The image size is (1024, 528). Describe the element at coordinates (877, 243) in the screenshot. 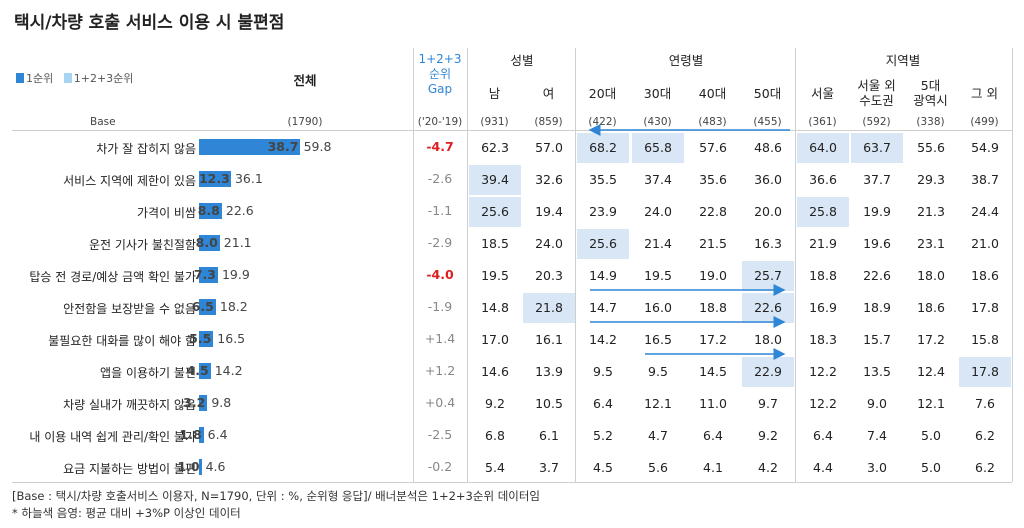

I see `table-cell: 19.6` at that location.